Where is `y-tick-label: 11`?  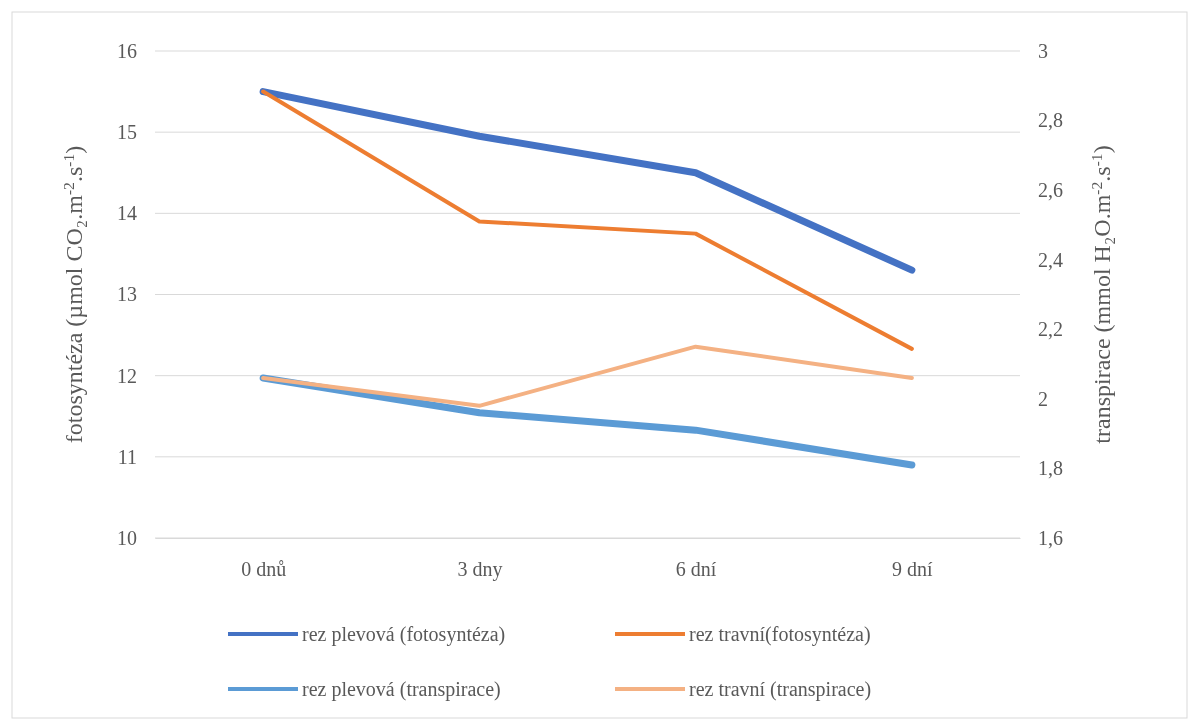
y-tick-label: 11 is located at coordinates (127, 456).